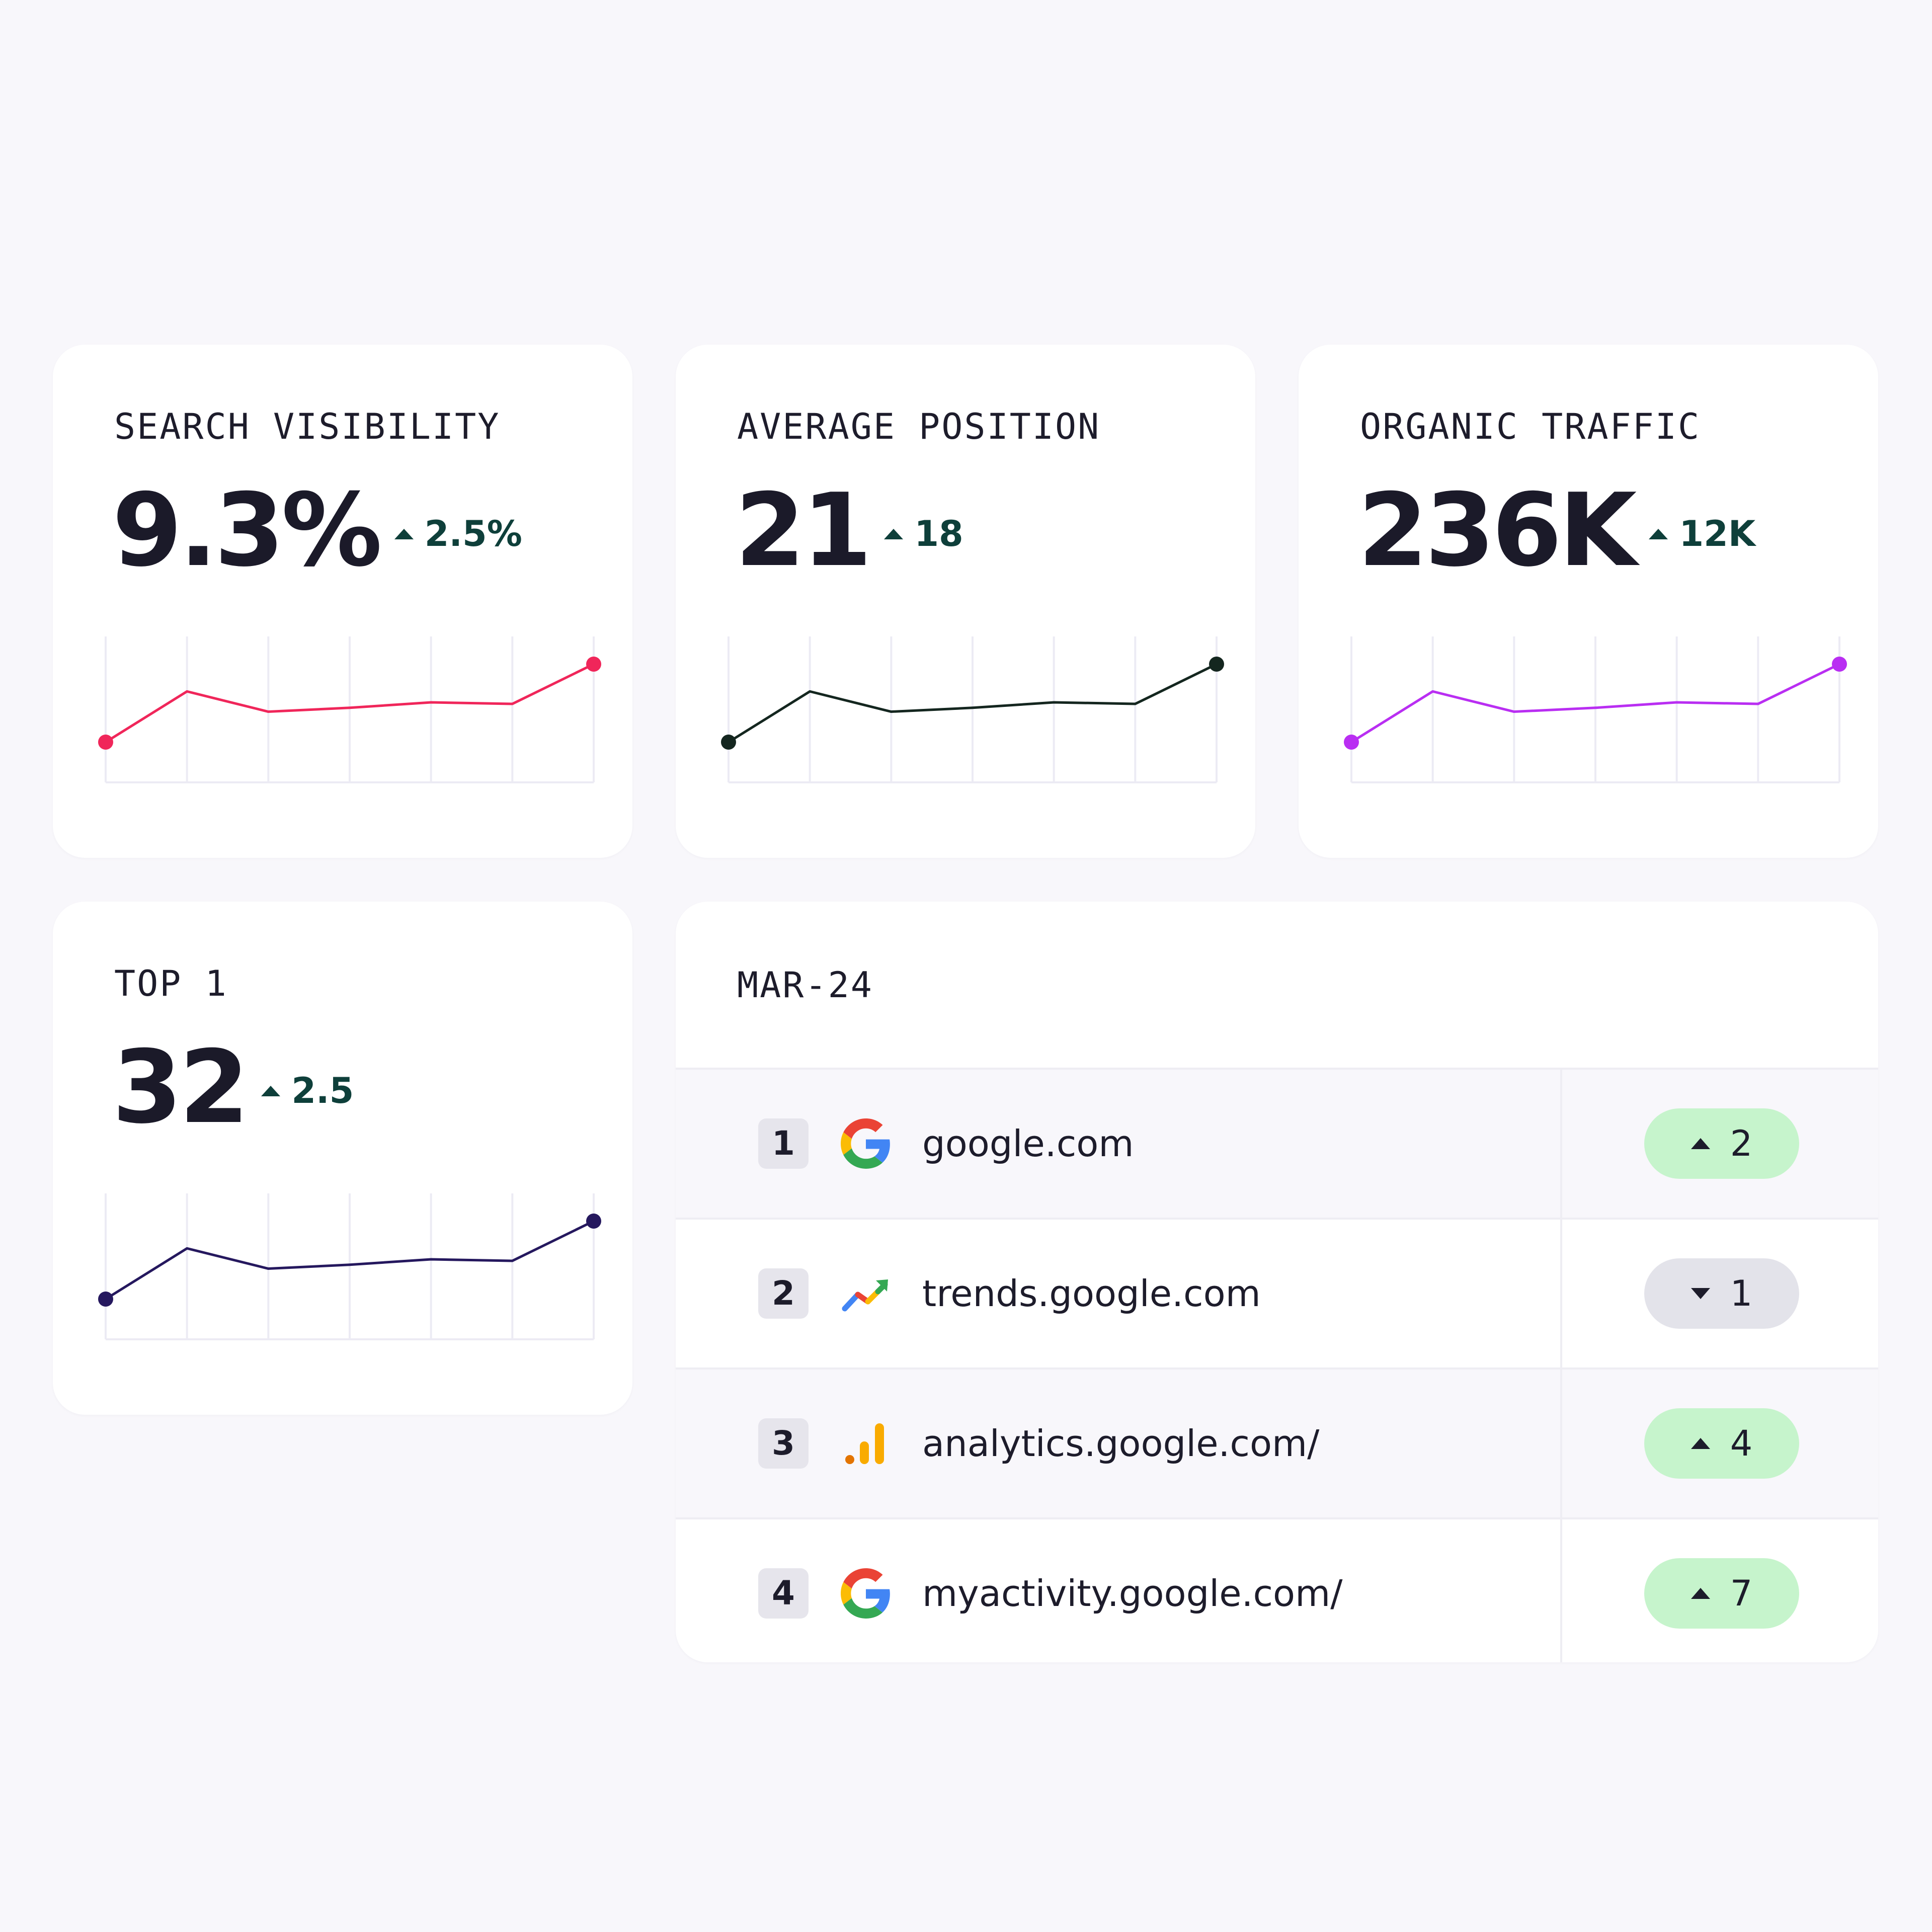 The image size is (1932, 1932). Describe the element at coordinates (784, 1293) in the screenshot. I see `rank-number: 2` at that location.